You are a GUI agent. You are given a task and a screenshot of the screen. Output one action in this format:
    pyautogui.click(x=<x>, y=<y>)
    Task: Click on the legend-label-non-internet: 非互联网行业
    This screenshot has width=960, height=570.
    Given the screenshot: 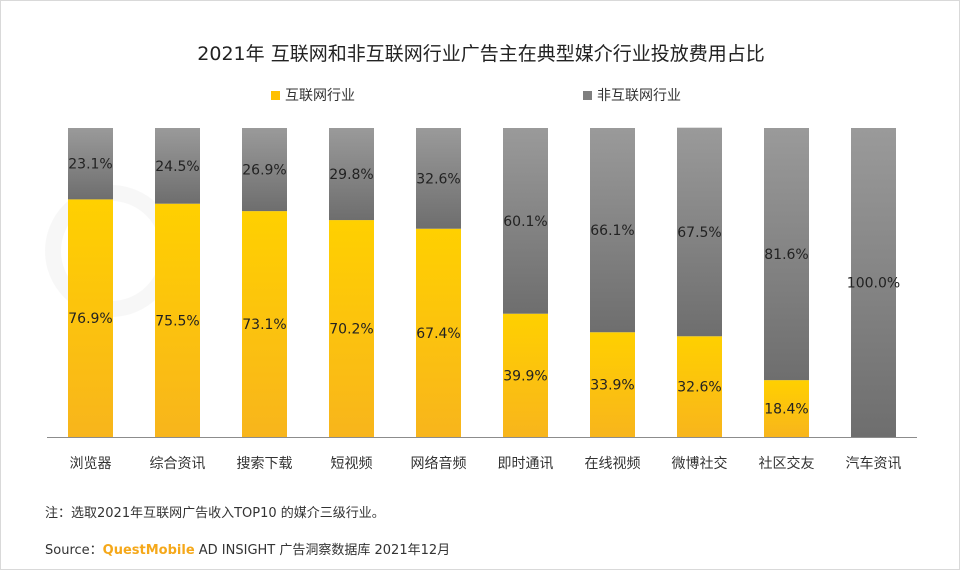 What is the action you would take?
    pyautogui.click(x=639, y=96)
    